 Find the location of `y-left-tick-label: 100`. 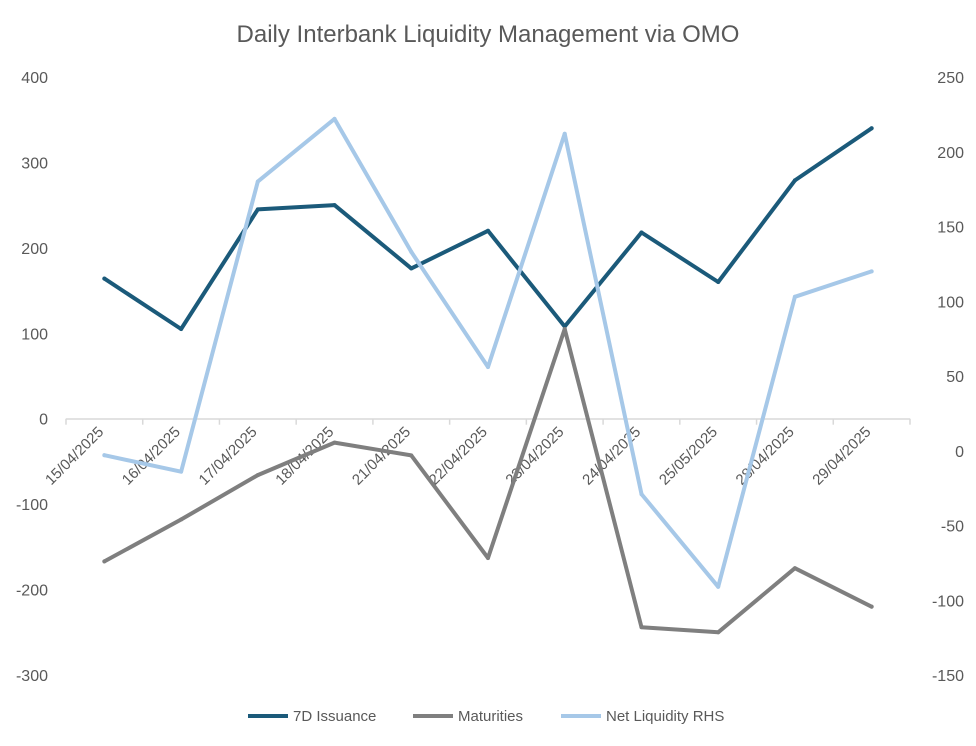

y-left-tick-label: 100 is located at coordinates (34, 334).